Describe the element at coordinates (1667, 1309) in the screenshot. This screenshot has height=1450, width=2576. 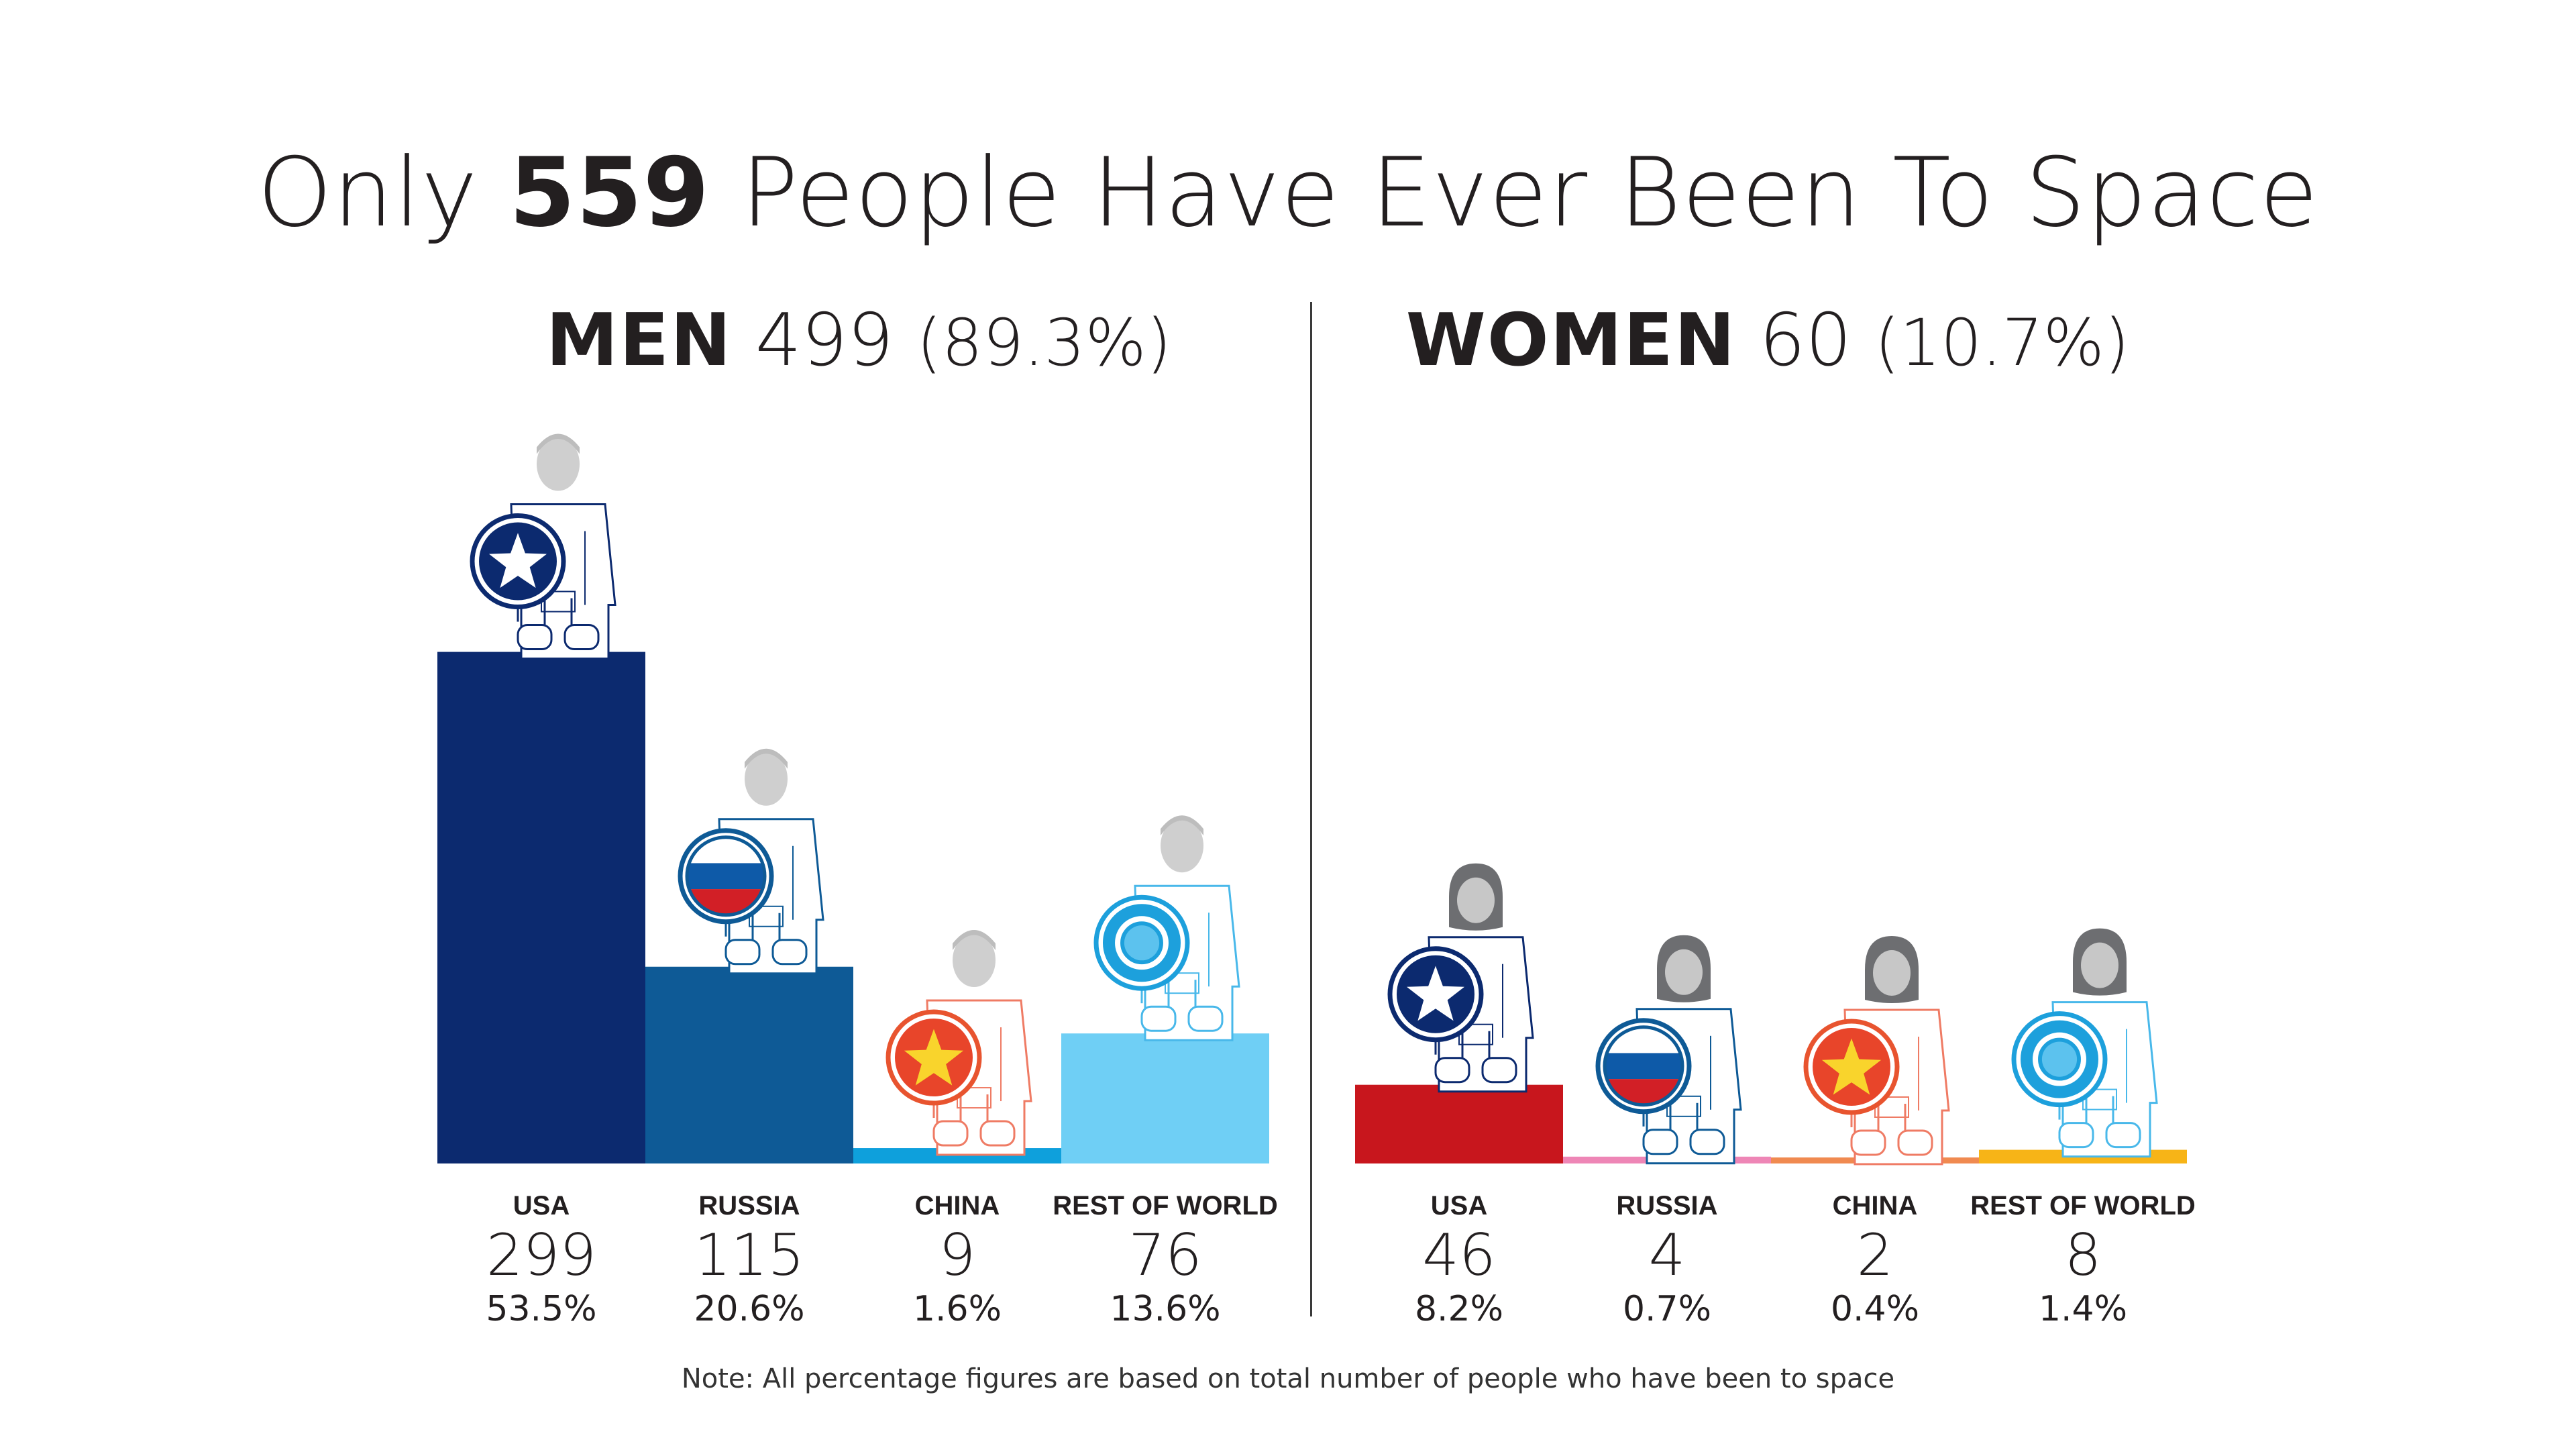
I see `women-percent-label: 0.7%` at that location.